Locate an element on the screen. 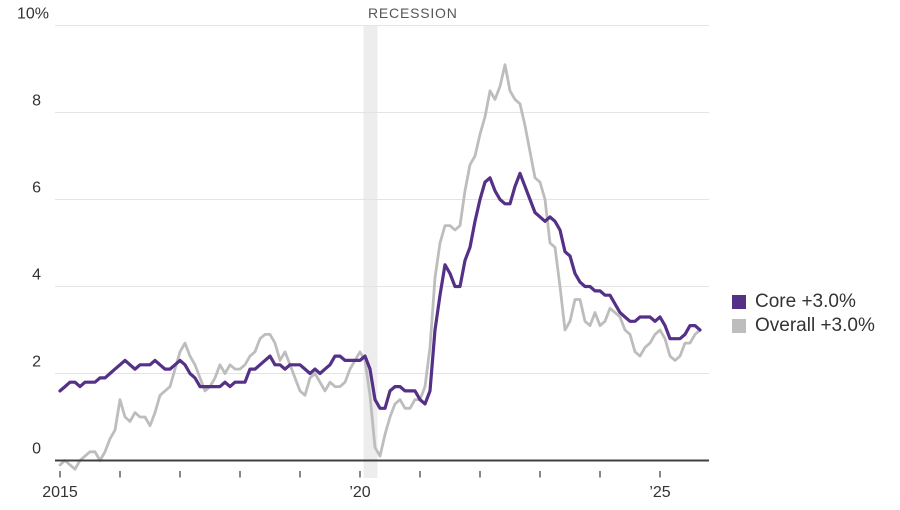 Image resolution: width=900 pixels, height=510 pixels. x-axis-label-2015: 2015 is located at coordinates (60, 492).